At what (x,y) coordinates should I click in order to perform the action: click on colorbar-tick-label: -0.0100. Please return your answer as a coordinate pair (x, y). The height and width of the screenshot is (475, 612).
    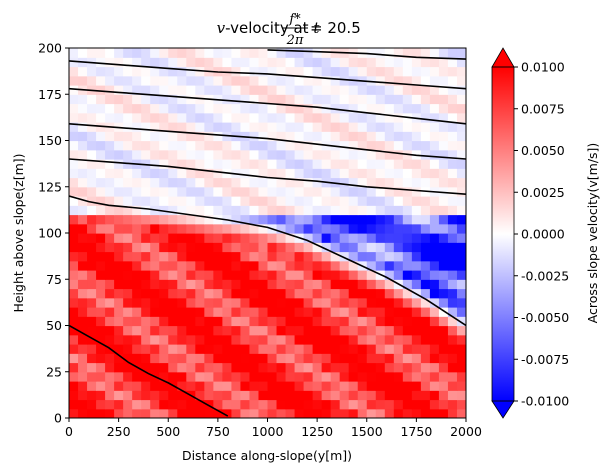
    Looking at the image, I should click on (545, 401).